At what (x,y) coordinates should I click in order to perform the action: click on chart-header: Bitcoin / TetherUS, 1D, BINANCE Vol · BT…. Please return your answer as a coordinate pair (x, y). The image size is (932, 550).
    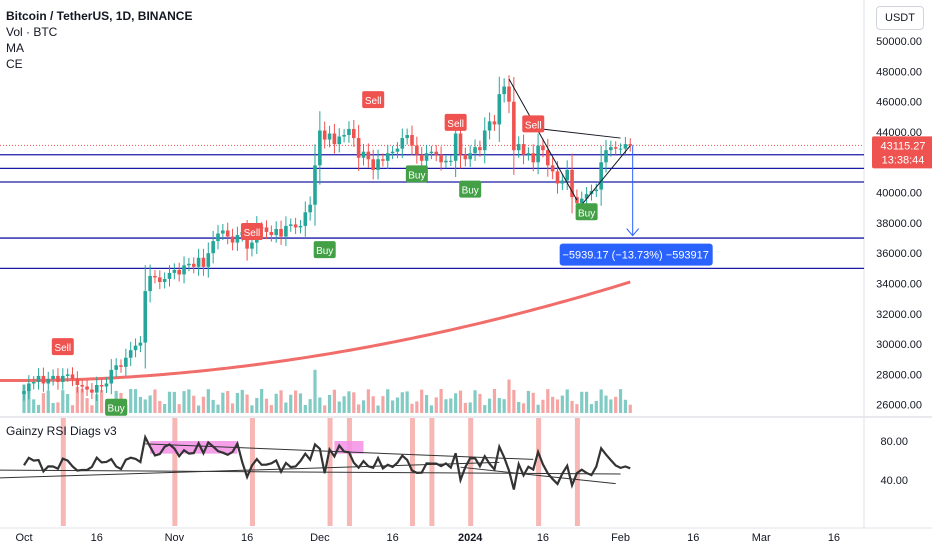
    Looking at the image, I should click on (99, 40).